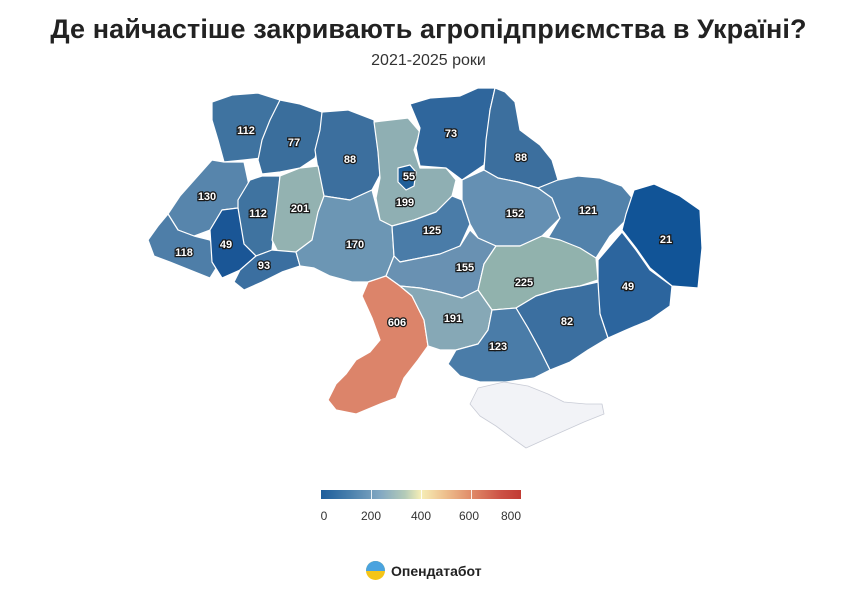 This screenshot has width=857, height=596. Describe the element at coordinates (324, 516) in the screenshot. I see `legend-label: 0` at that location.